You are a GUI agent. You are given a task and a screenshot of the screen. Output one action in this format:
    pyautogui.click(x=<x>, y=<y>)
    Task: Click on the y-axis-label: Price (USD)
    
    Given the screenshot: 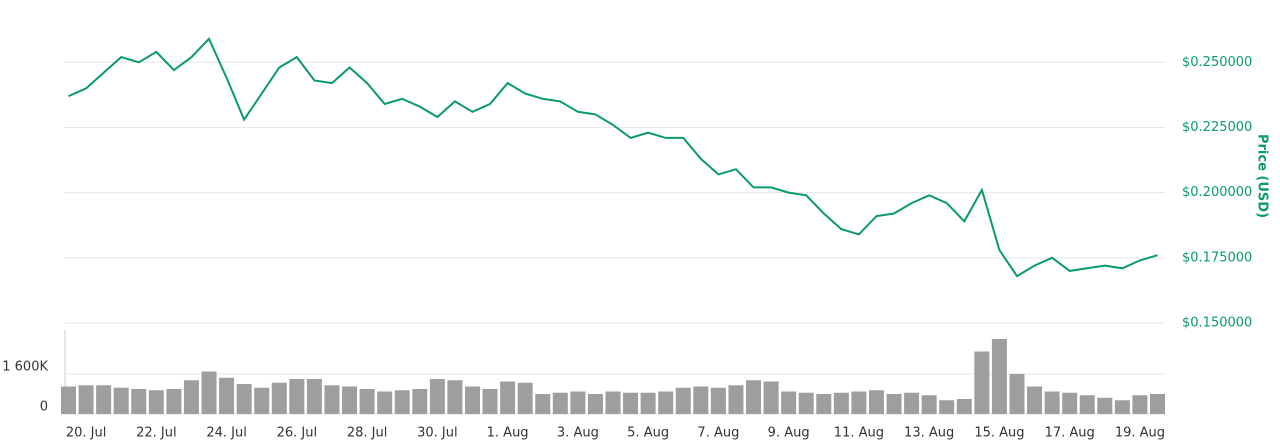 What is the action you would take?
    pyautogui.click(x=1262, y=176)
    